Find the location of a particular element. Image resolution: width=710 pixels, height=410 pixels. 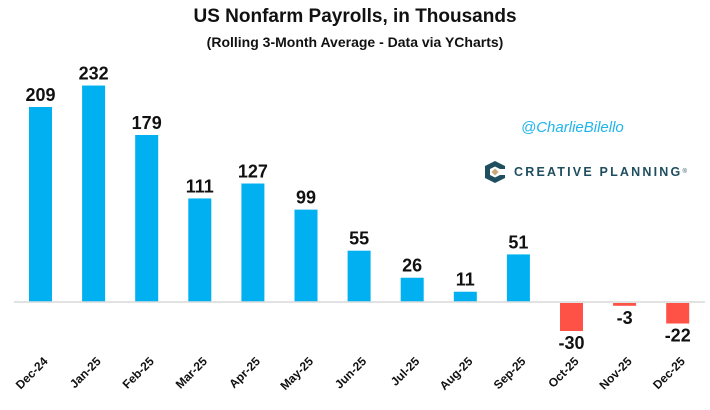

registered-mark: ® is located at coordinates (684, 172).